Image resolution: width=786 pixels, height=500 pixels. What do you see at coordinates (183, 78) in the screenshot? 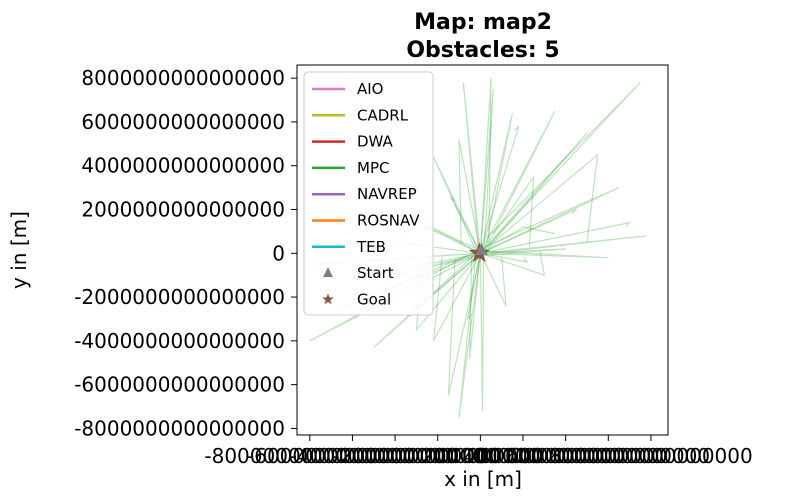
I see `y-tick-label-8: 8000000000000000` at bounding box center [183, 78].